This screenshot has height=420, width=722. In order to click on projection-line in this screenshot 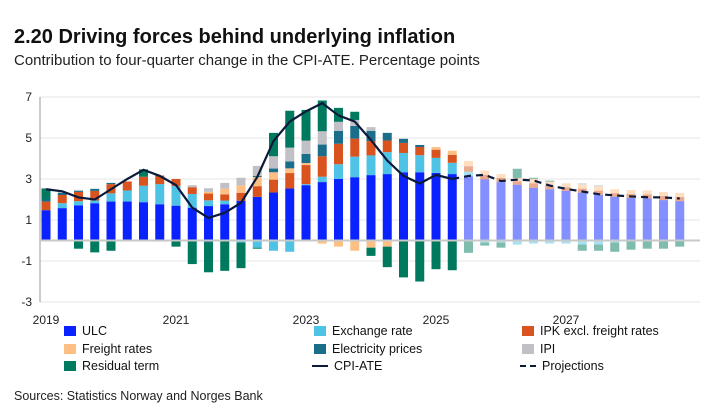, I will do `click(566, 186)`.